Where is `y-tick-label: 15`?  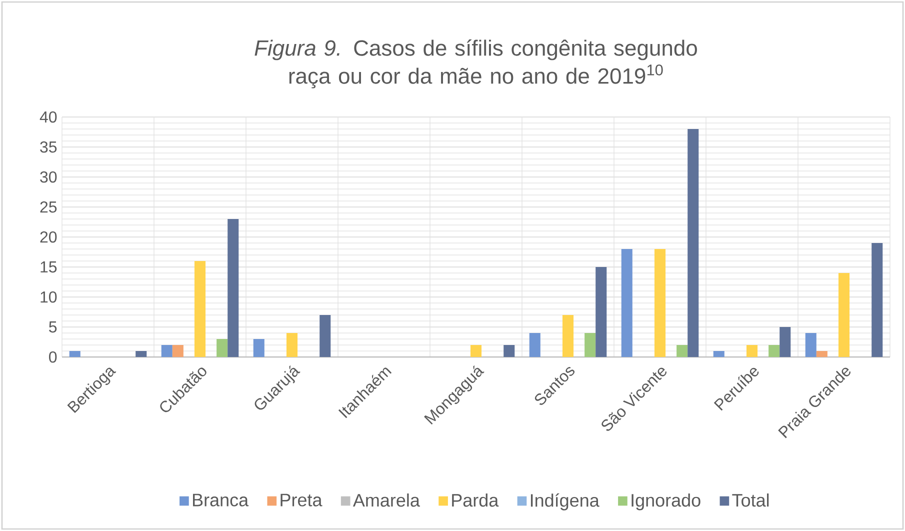 y-tick-label: 15 is located at coordinates (48, 267).